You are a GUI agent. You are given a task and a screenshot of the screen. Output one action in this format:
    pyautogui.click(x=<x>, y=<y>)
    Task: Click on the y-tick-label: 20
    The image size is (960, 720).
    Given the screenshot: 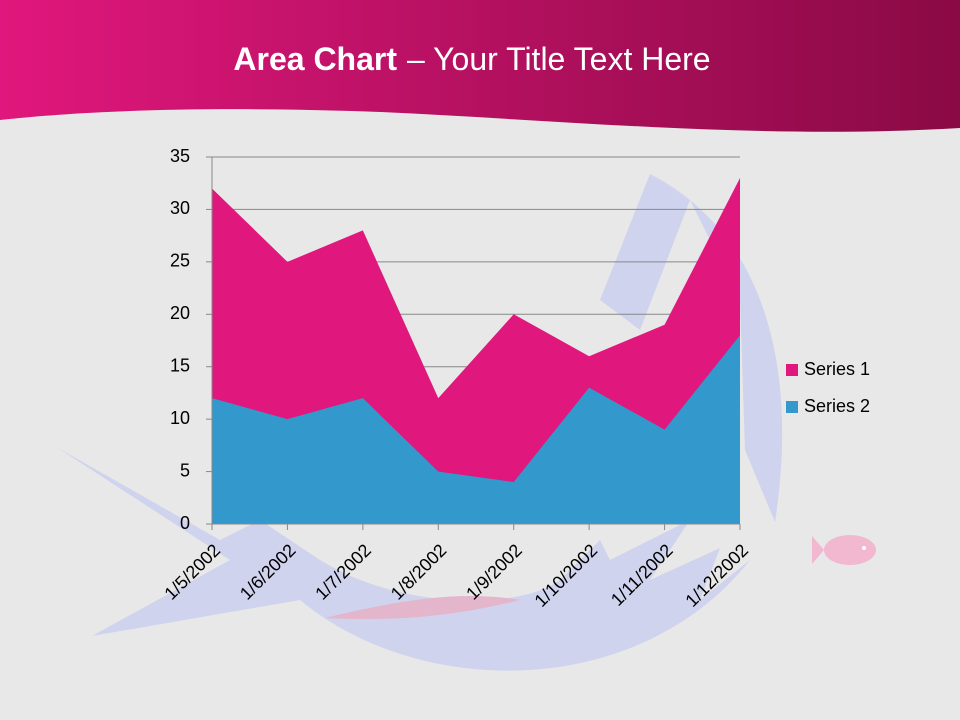 What is the action you would take?
    pyautogui.click(x=180, y=313)
    